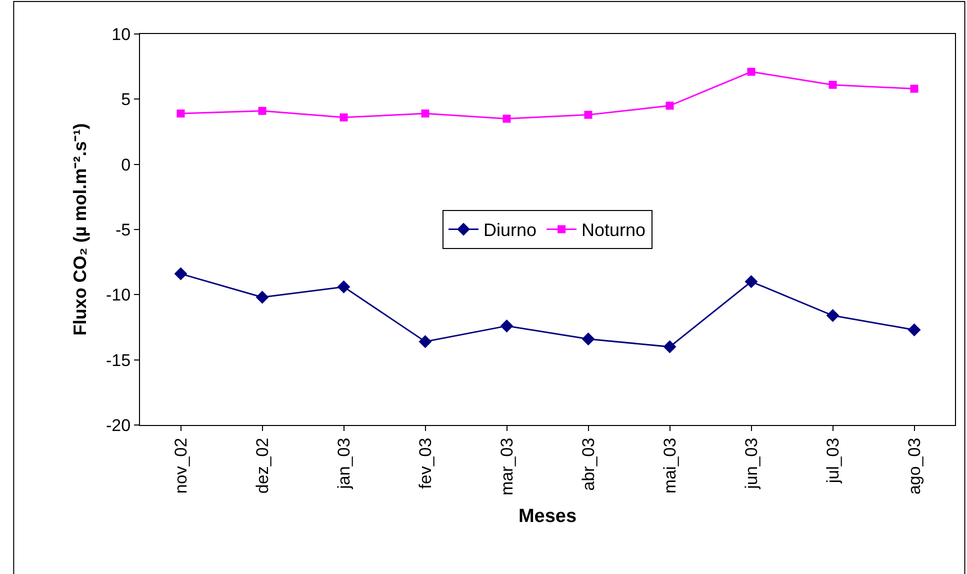  Describe the element at coordinates (751, 464) in the screenshot. I see `x-tick-label: jun_03` at that location.